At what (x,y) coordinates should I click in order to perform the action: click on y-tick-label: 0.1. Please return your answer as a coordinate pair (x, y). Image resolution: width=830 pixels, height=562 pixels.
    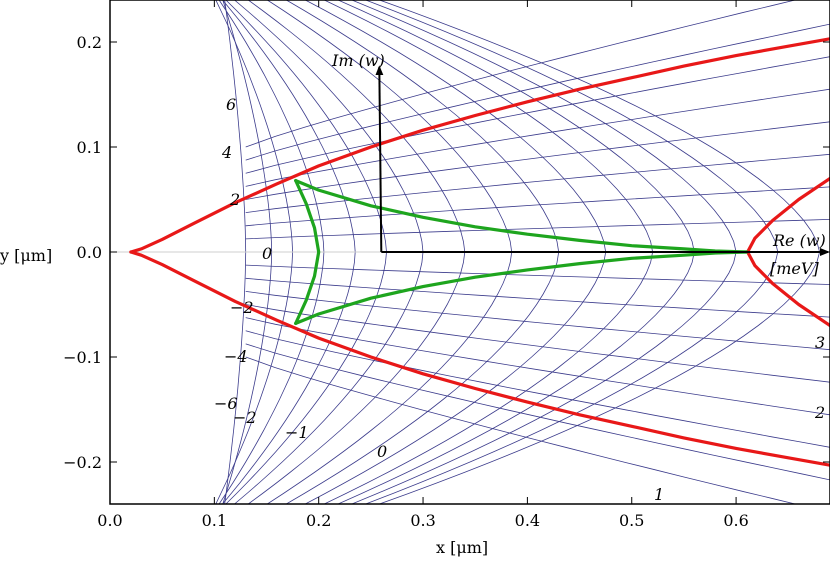
    Looking at the image, I should click on (89, 147).